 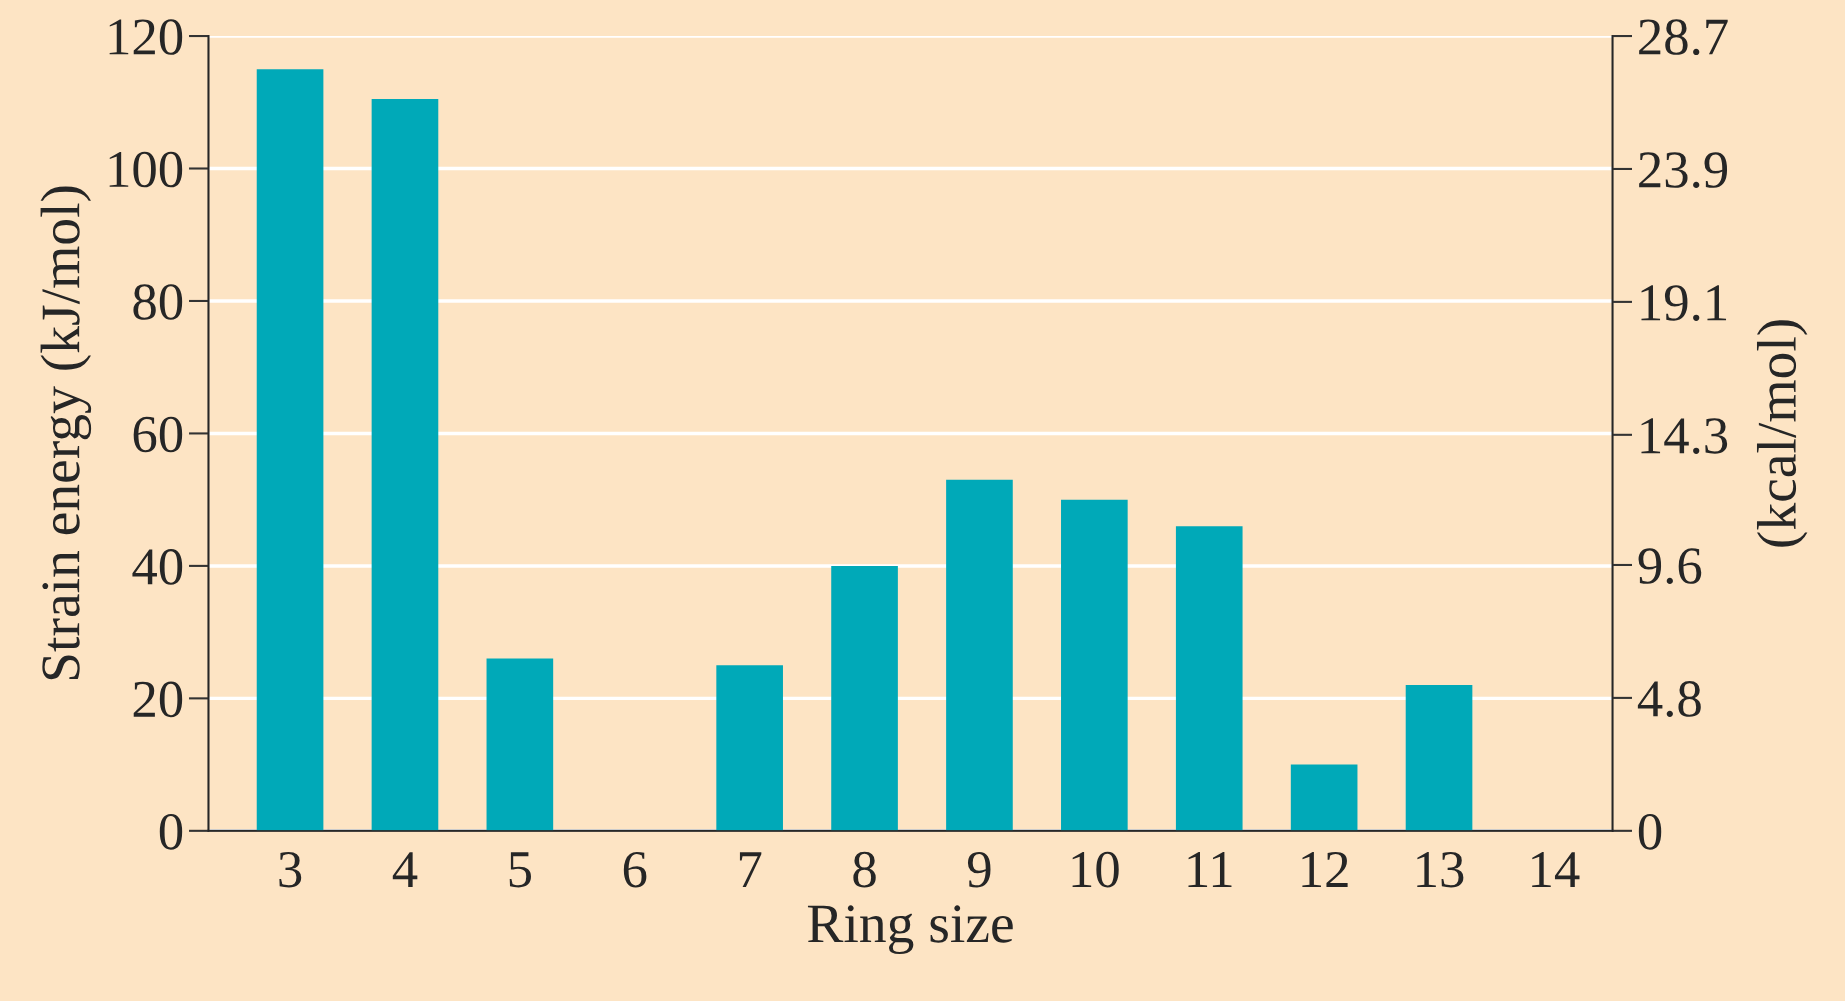 I want to click on x-tick-label: 8, so click(x=864, y=869).